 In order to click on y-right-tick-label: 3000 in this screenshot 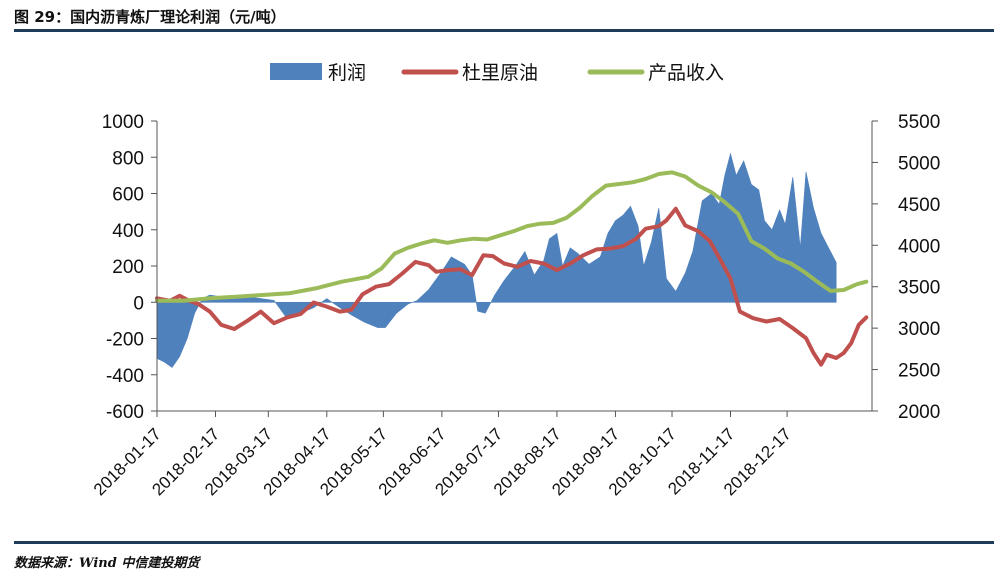, I will do `click(919, 329)`.